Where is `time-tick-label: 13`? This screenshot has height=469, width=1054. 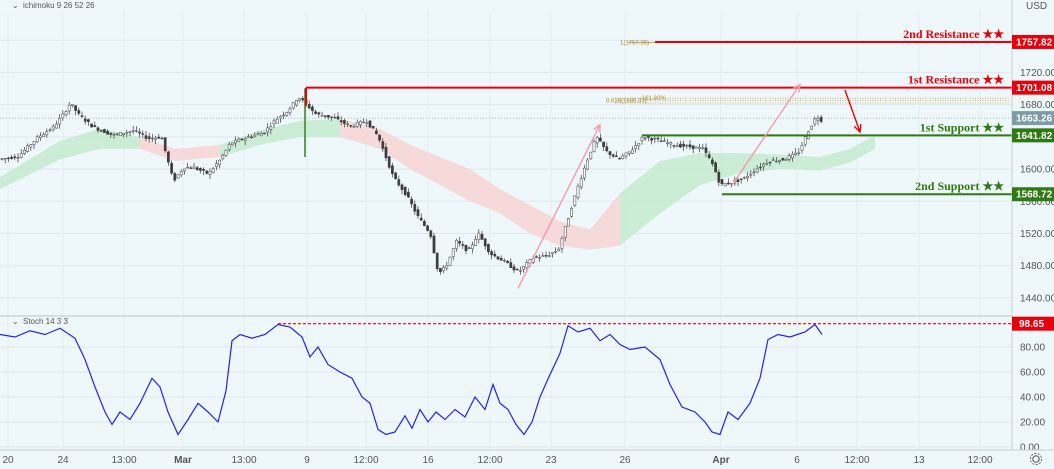
time-tick-label: 13 is located at coordinates (919, 460).